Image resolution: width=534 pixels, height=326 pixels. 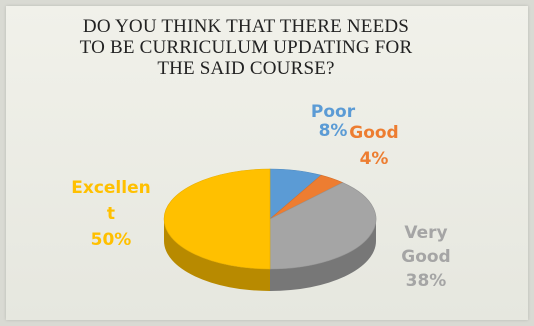 I want to click on pie-category-label-2: Very, so click(x=425, y=233).